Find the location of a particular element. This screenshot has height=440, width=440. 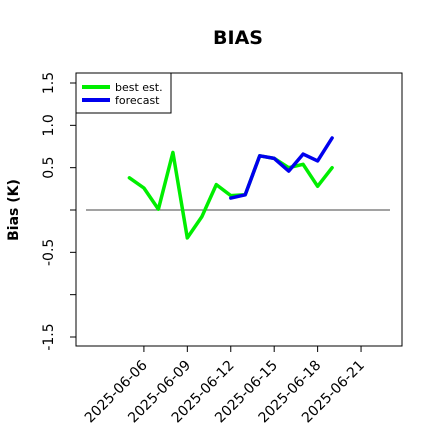

series-line-forecast is located at coordinates (281, 168).